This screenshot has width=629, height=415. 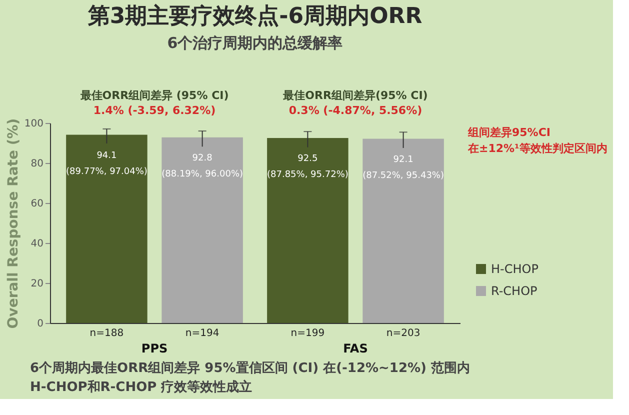 What do you see at coordinates (37, 244) in the screenshot?
I see `y-tick-label: 40` at bounding box center [37, 244].